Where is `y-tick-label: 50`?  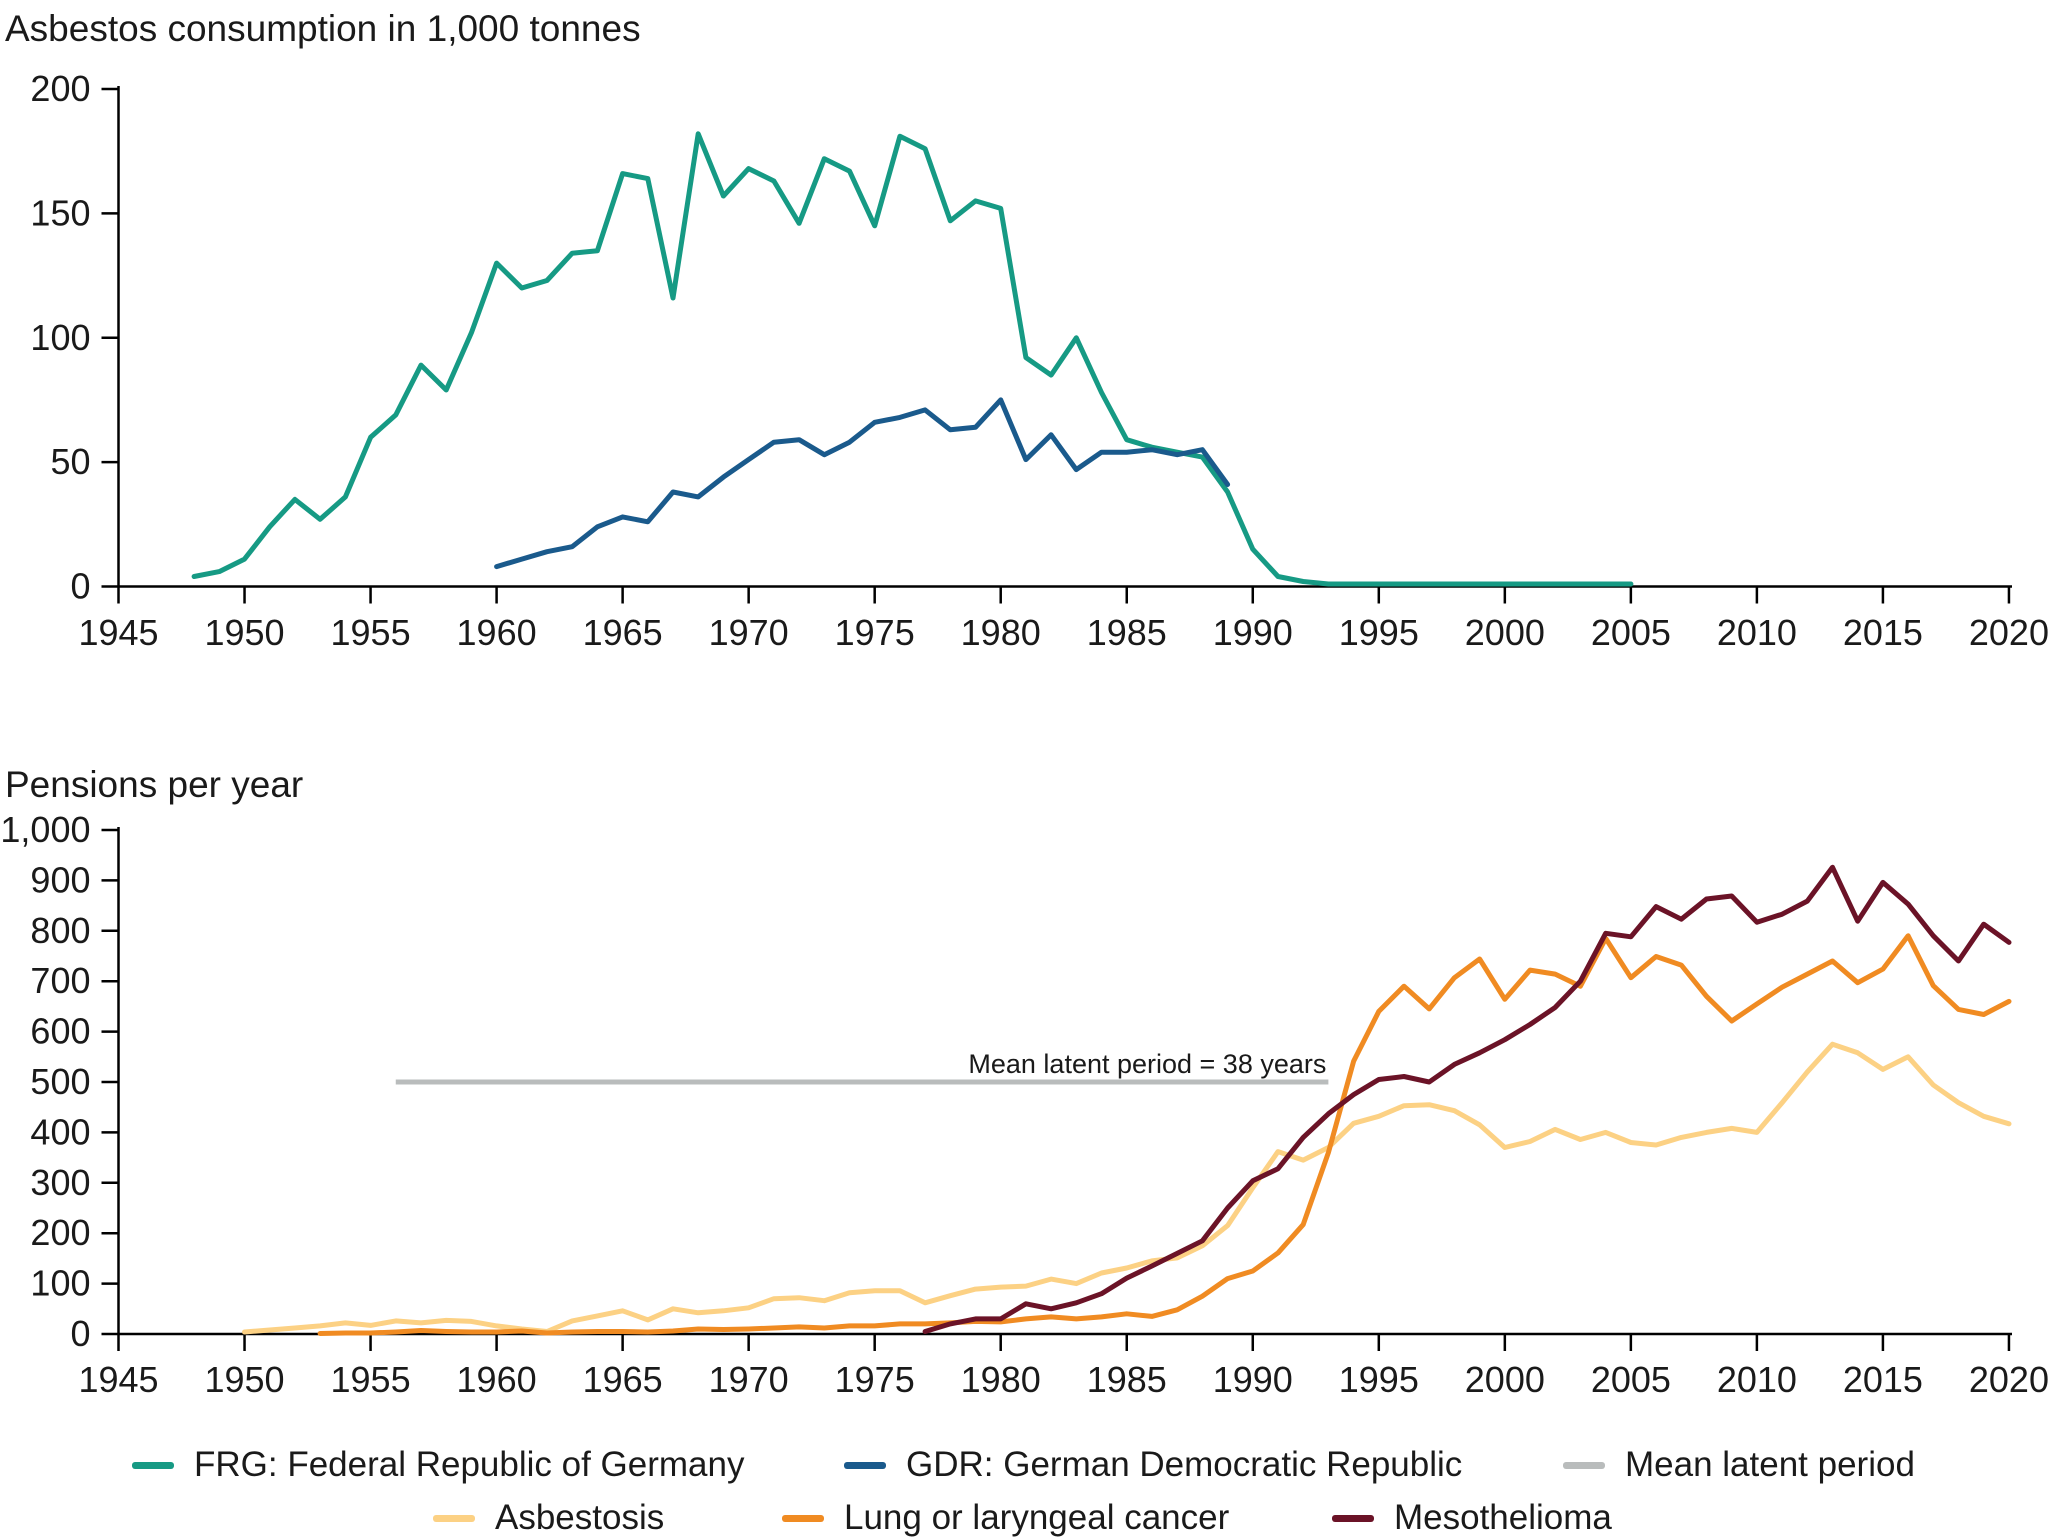
y-tick-label: 50 is located at coordinates (70, 461).